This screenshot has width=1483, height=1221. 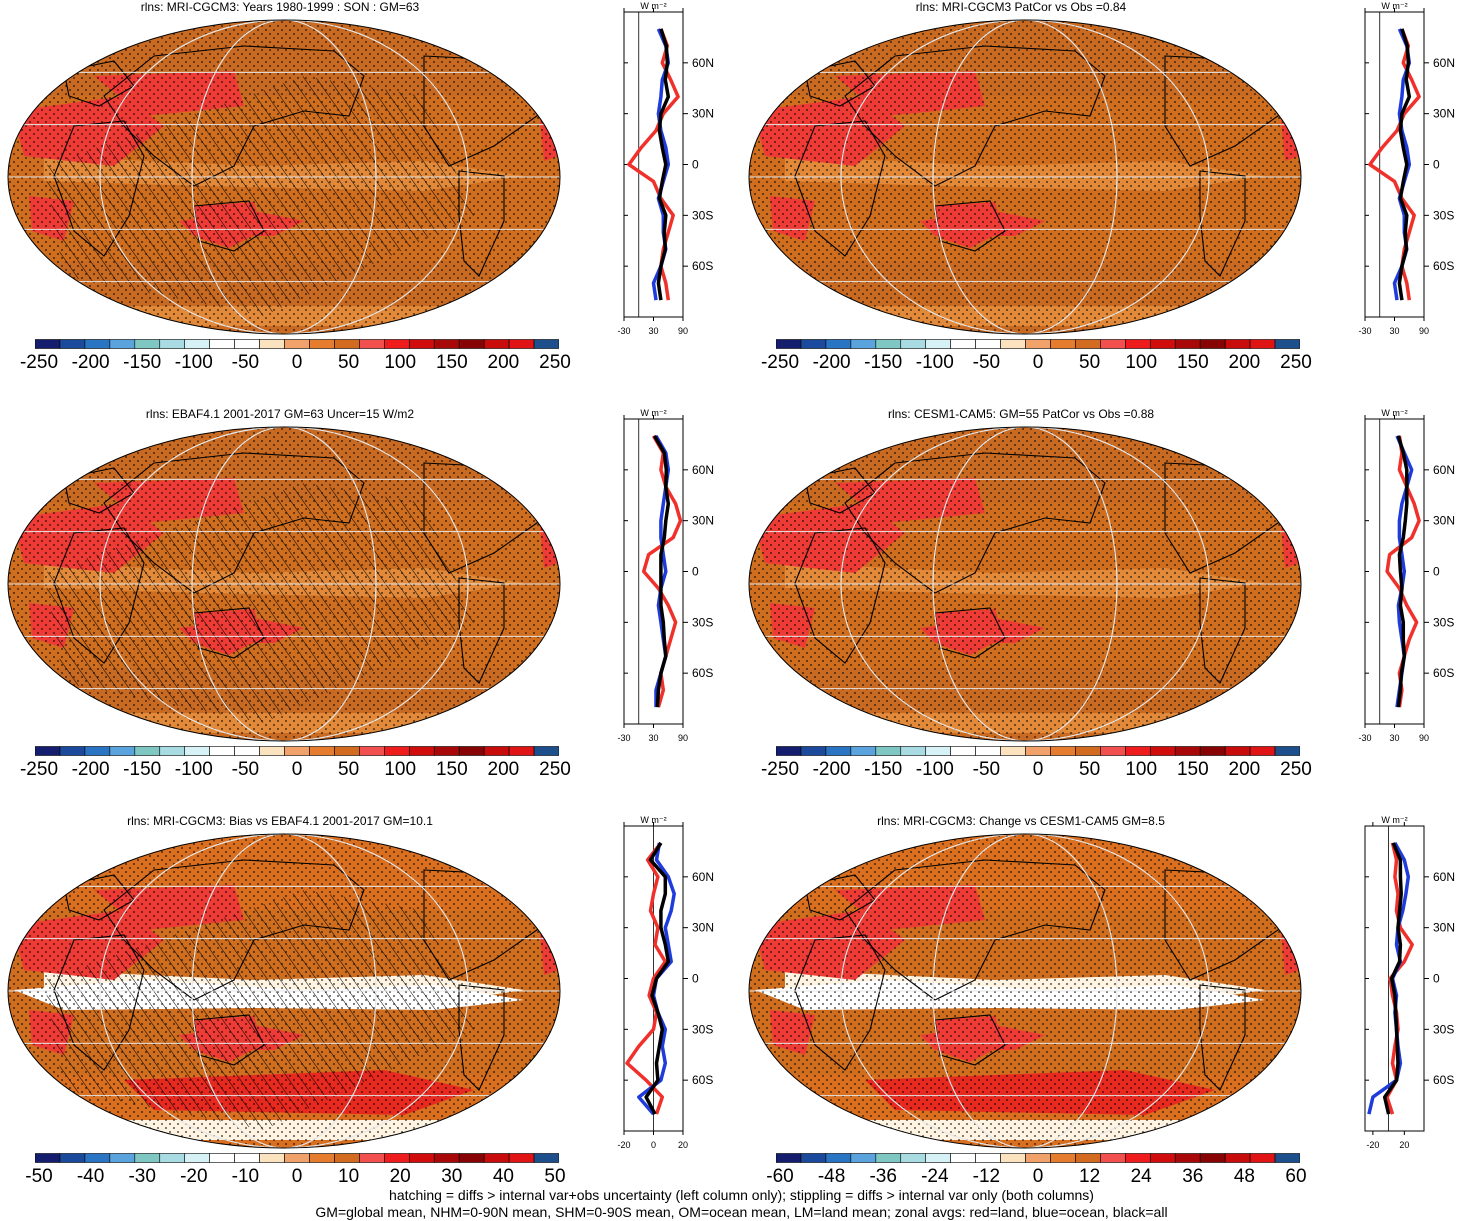 What do you see at coordinates (1372, 1145) in the screenshot?
I see `zonal-x-label: -20` at bounding box center [1372, 1145].